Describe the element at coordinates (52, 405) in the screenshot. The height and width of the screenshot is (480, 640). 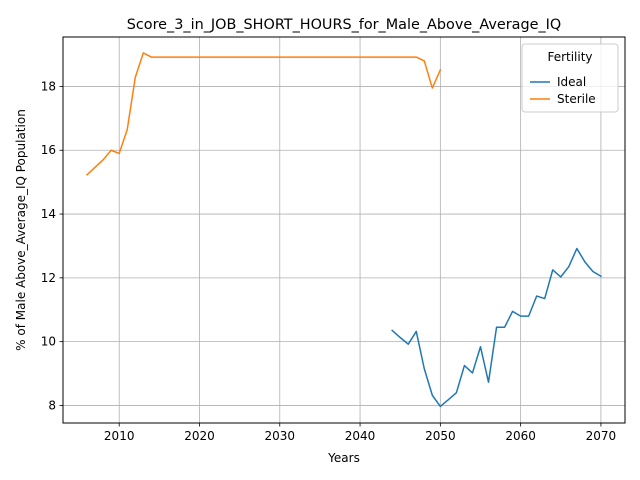
I see `y-tick-label: 8` at that location.